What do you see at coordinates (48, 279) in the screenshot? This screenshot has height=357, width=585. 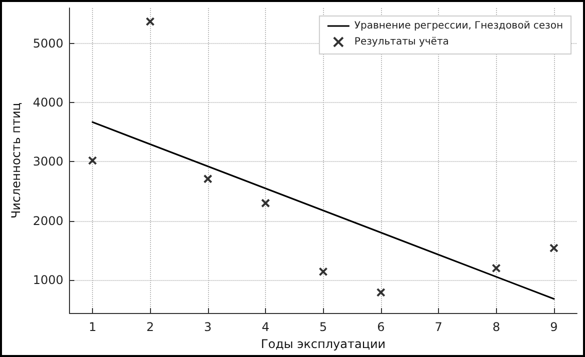 I see `y-tick-label: 1000` at bounding box center [48, 279].